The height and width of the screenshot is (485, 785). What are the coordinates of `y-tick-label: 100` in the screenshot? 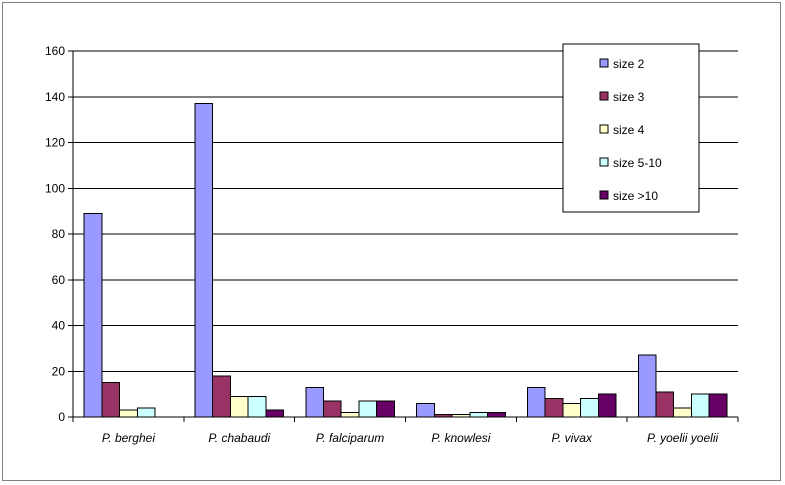 It's located at (55, 188).